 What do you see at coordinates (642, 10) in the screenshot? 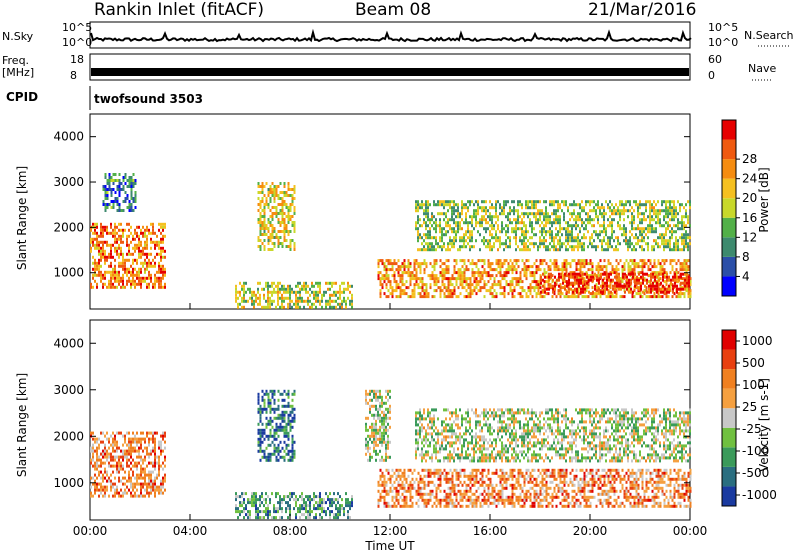
I see `date-title: 21/Mar/2016` at bounding box center [642, 10].